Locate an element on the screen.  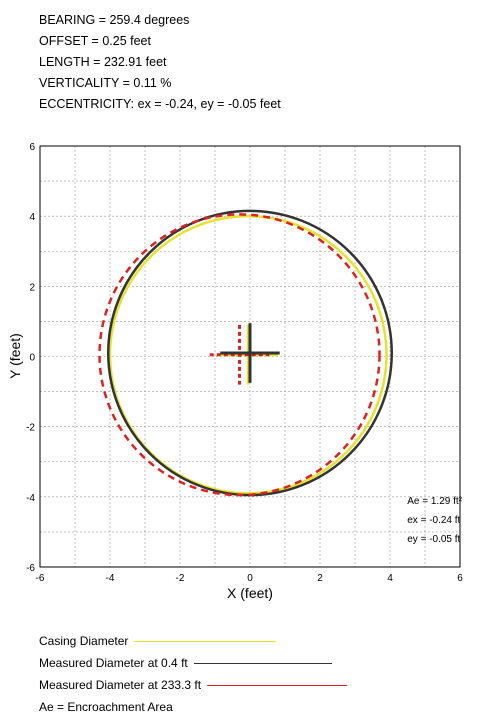
y-tick-label: -2 is located at coordinates (30, 428).